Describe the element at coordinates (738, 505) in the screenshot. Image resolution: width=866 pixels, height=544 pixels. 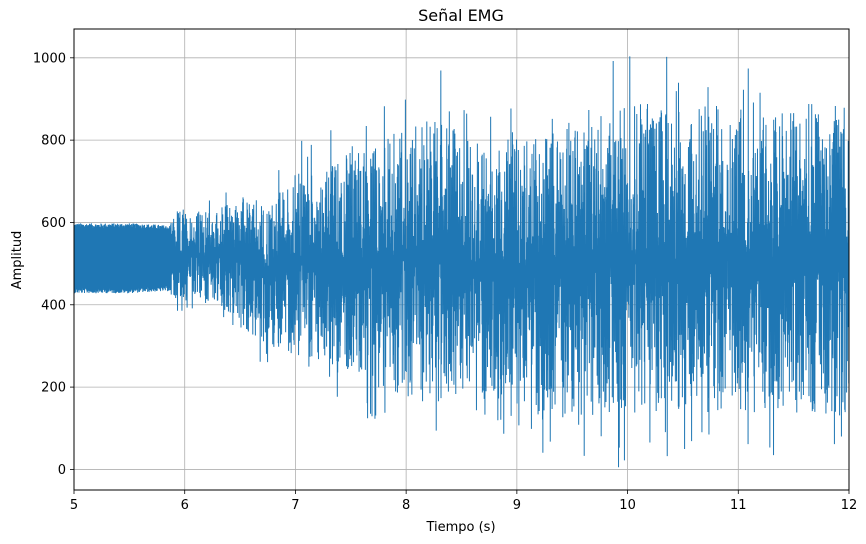
I see `x-tick-label: 11` at that location.